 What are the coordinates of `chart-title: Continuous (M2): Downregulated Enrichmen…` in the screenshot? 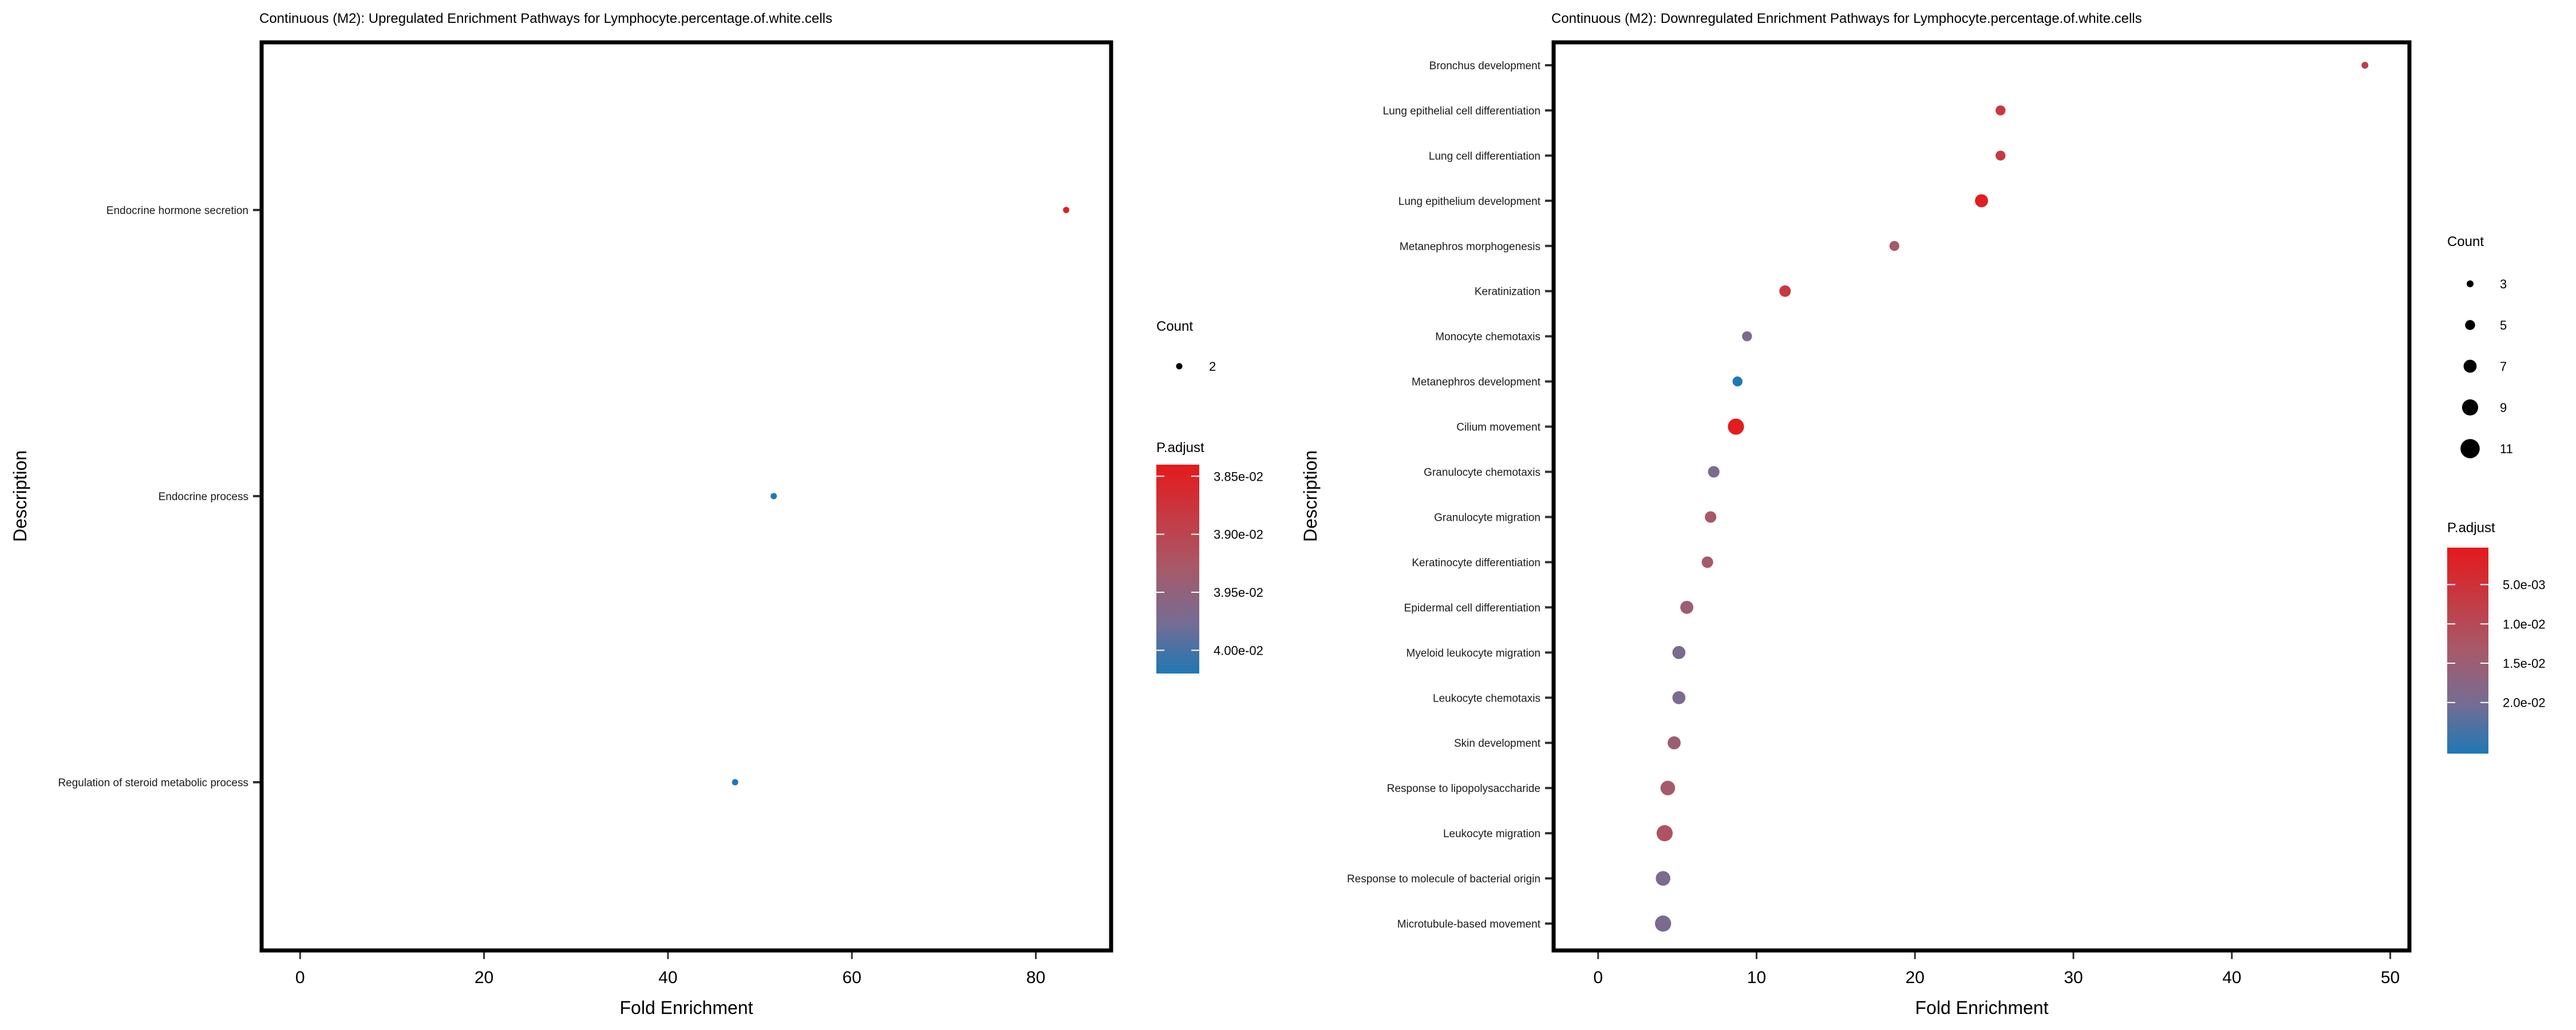 It's located at (1846, 18).